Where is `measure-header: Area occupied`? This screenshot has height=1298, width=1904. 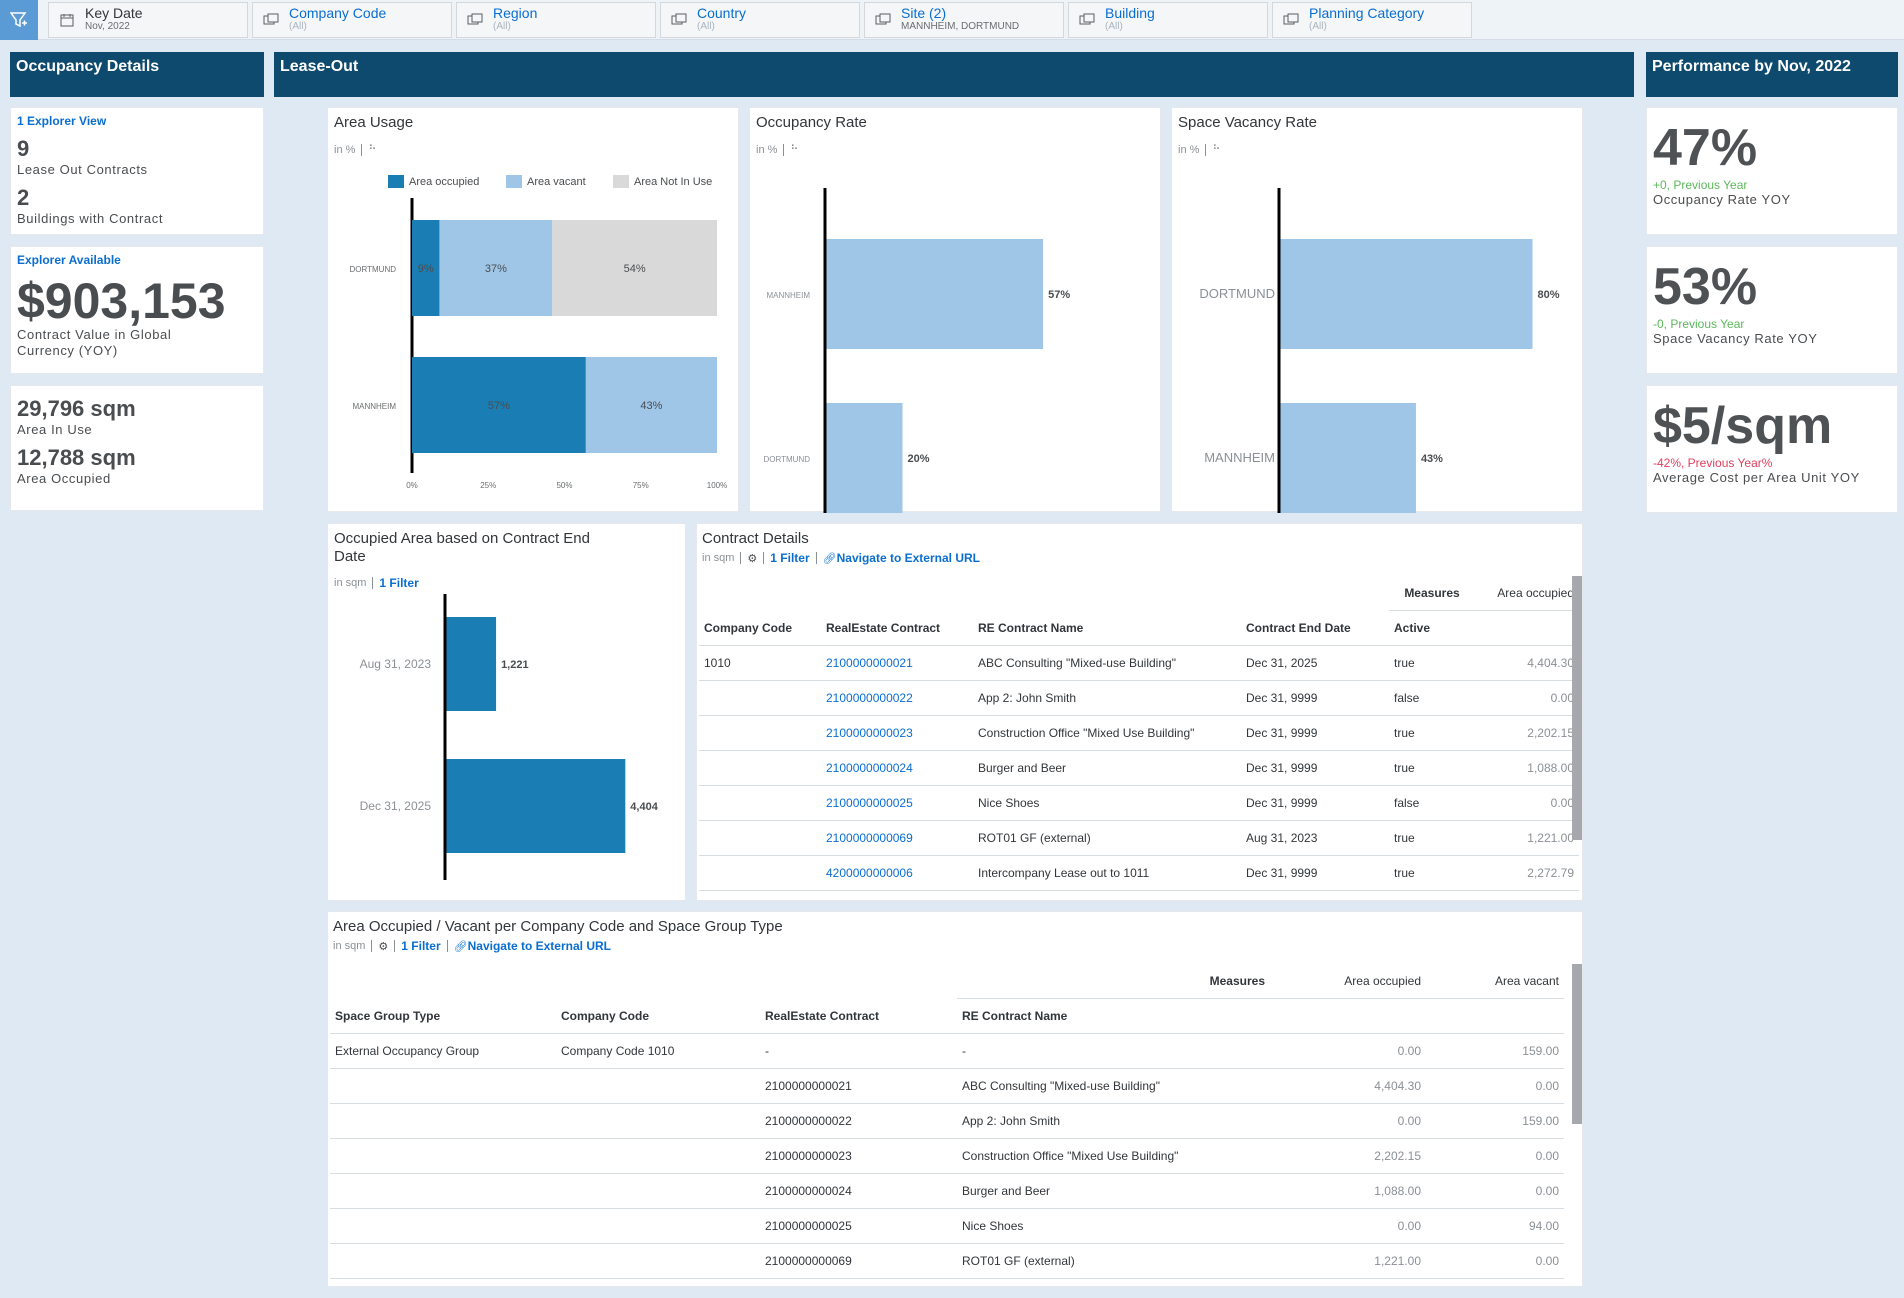
measure-header: Area occupied is located at coordinates (1527, 593).